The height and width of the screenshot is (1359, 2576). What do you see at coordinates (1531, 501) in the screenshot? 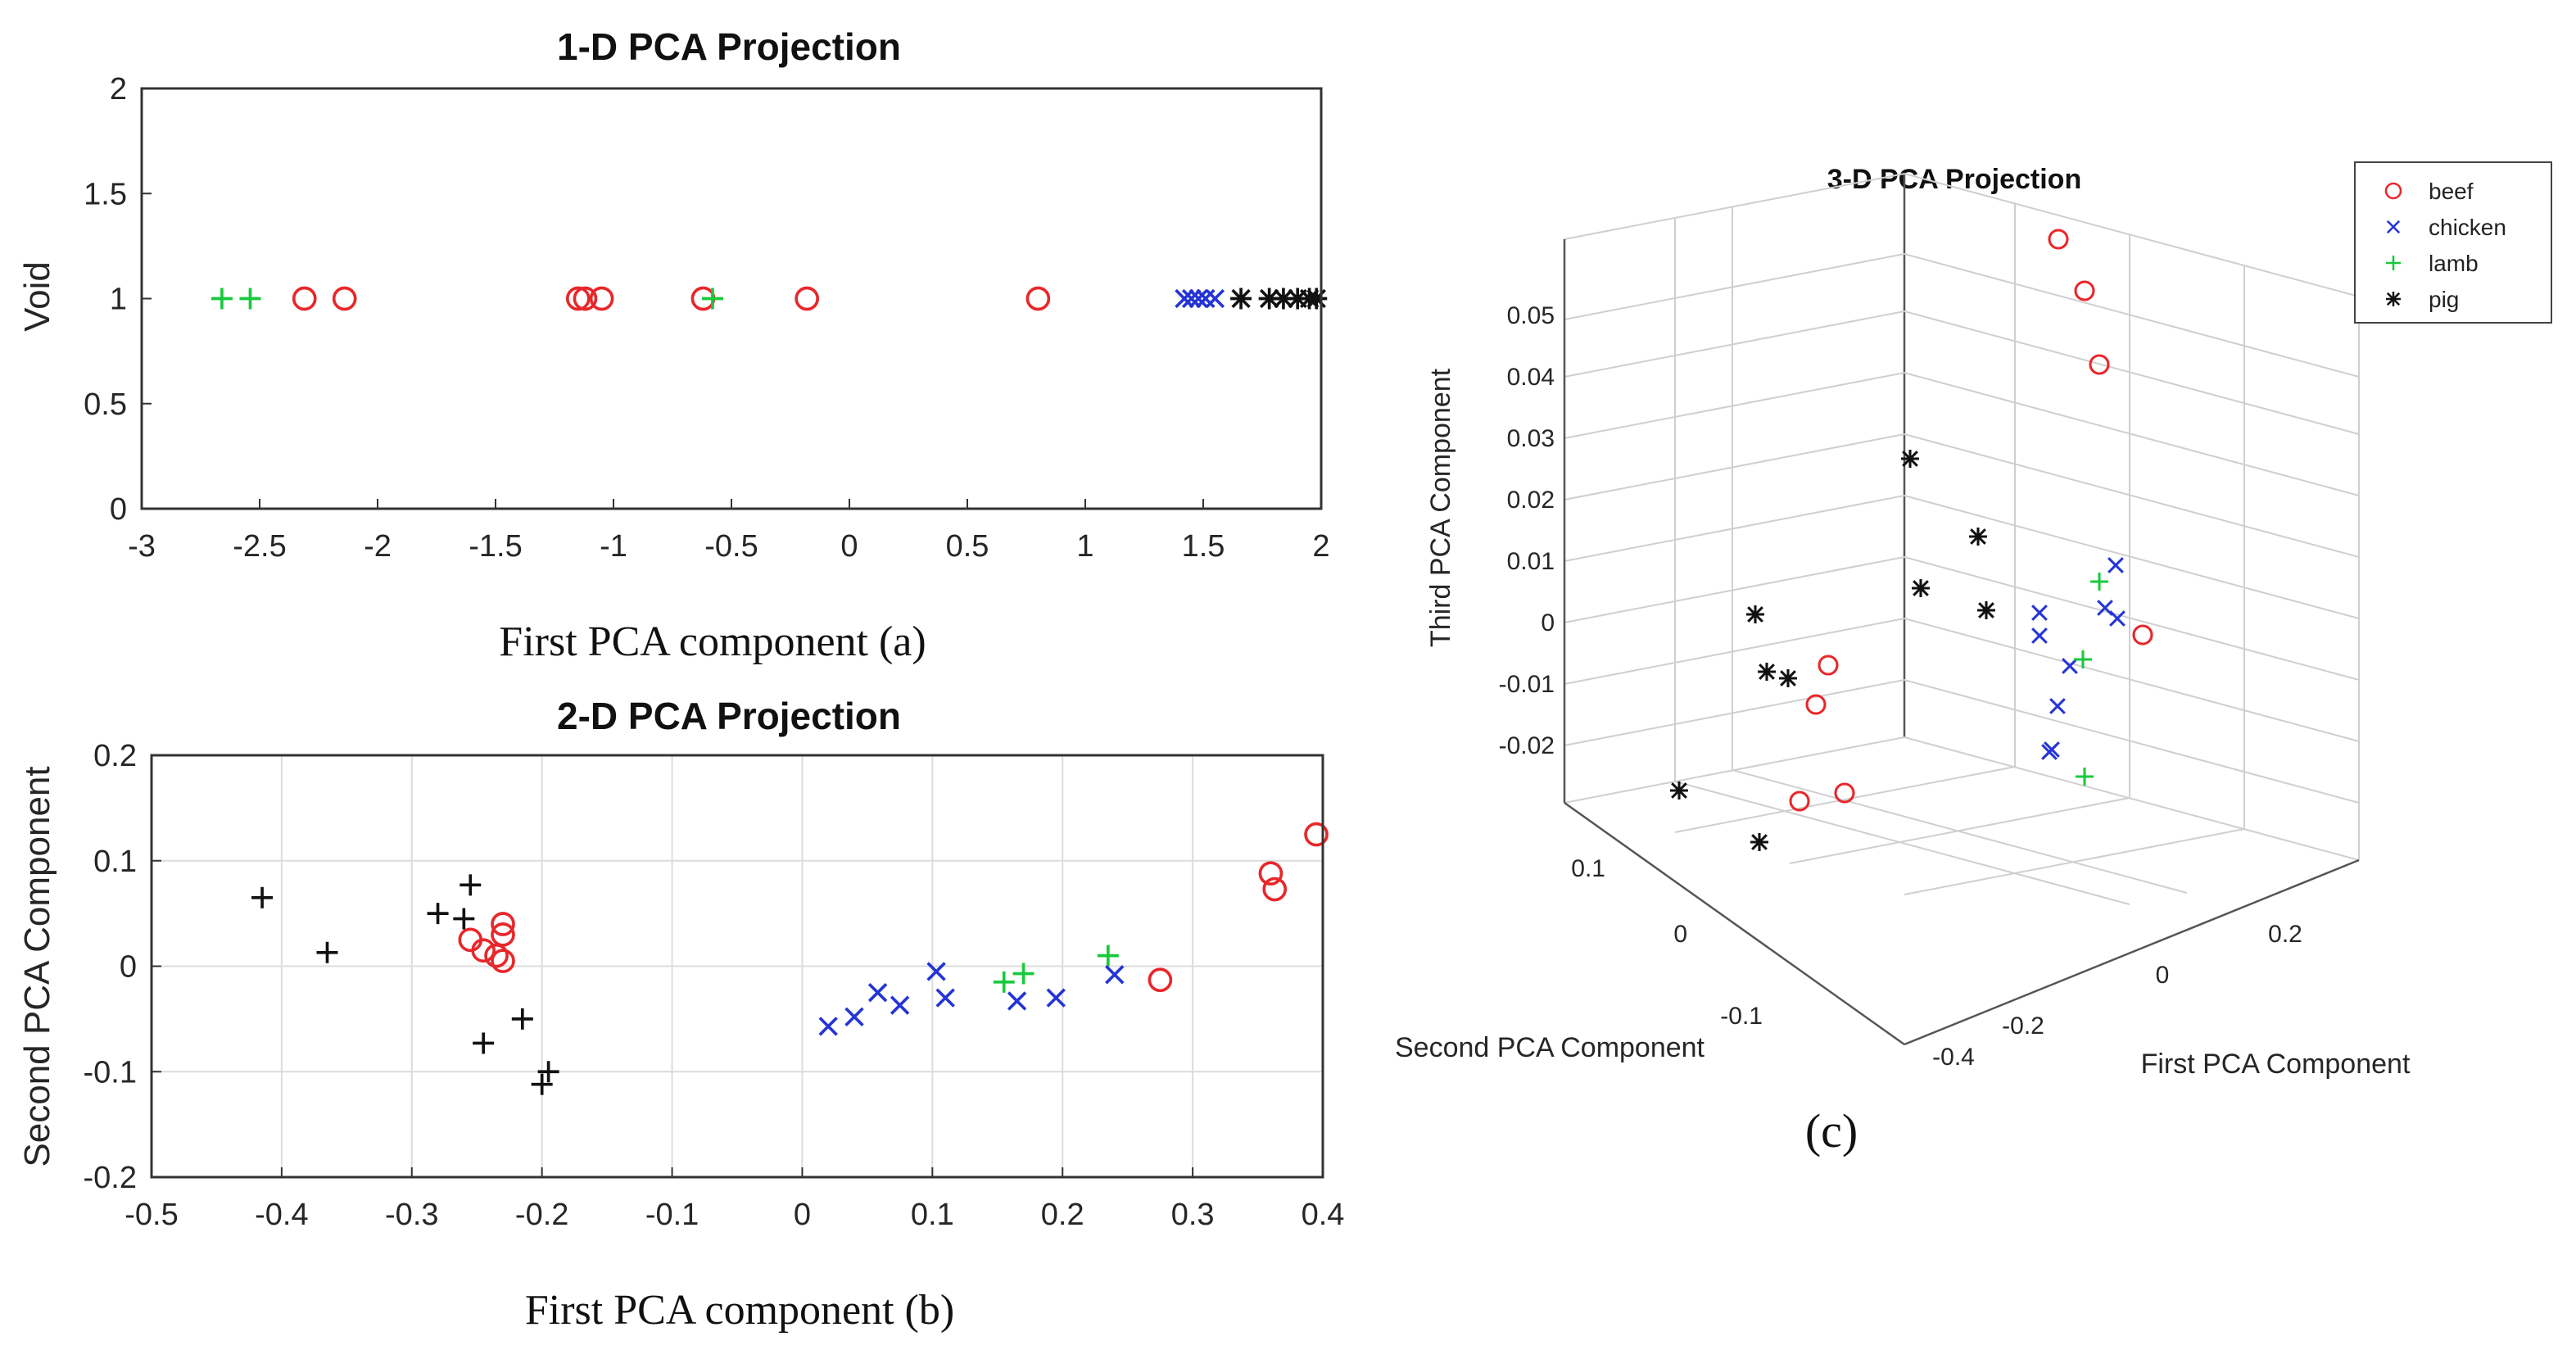
I see `z-tick-label: 0.02` at bounding box center [1531, 501].